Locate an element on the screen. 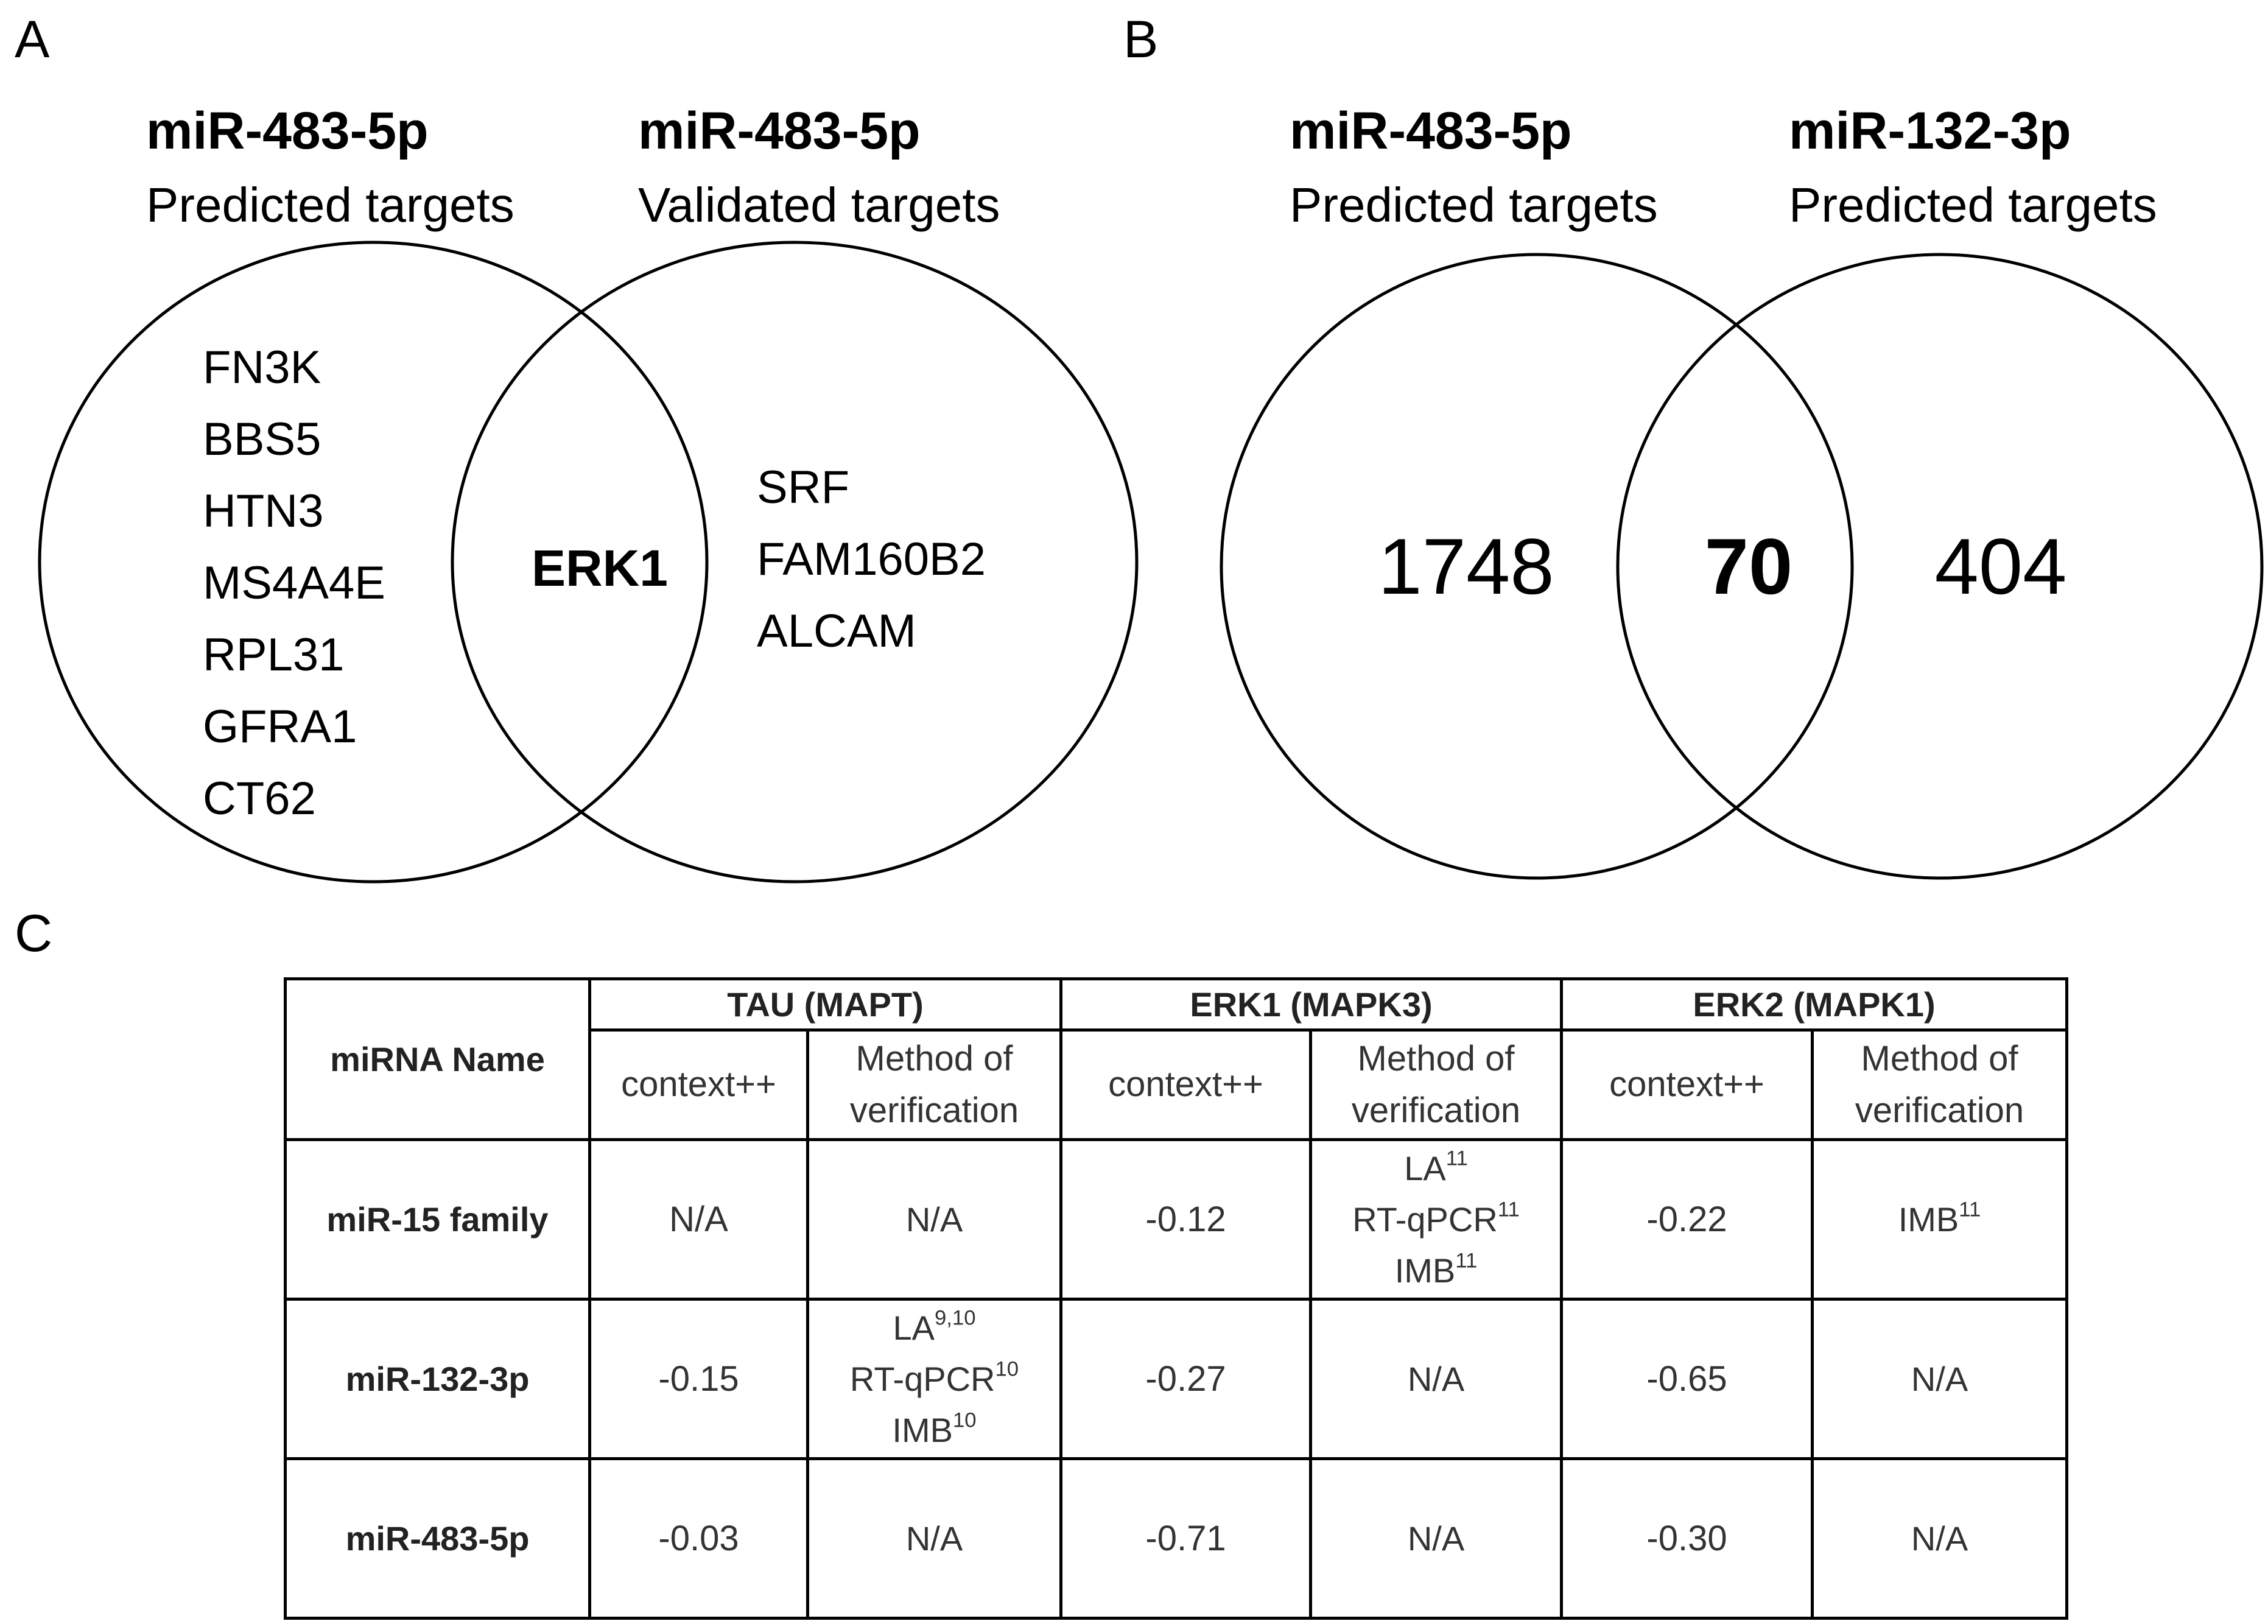 This screenshot has height=1624, width=2268. row-mirna-name: miR-15 family is located at coordinates (437, 1219).